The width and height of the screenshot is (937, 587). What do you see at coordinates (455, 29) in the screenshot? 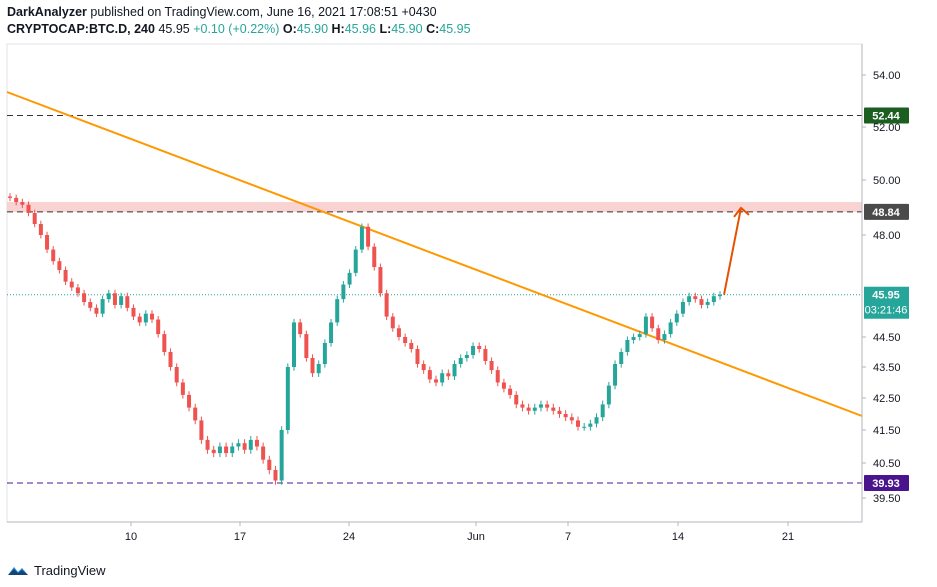
I see `close-value: 45.95` at bounding box center [455, 29].